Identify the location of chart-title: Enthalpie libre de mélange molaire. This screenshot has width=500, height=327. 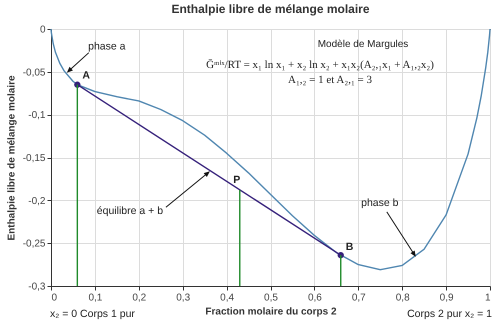
(270, 9).